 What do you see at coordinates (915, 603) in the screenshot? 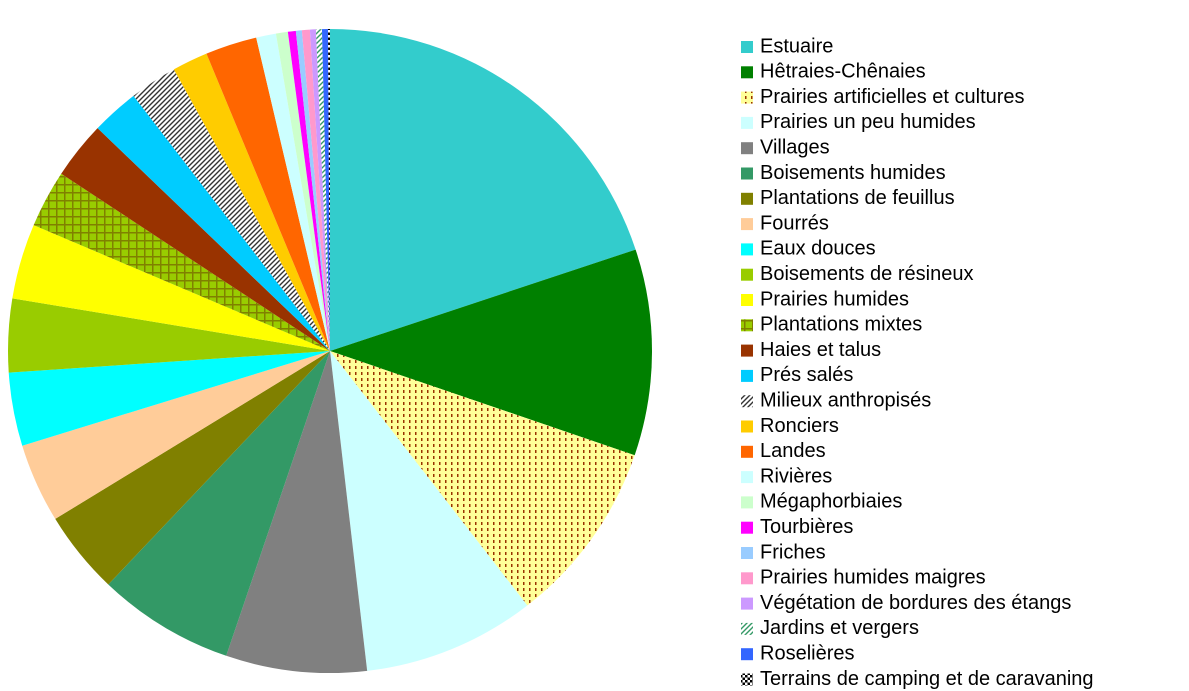
I see `legend-label: Végétation de bordures des étangs` at bounding box center [915, 603].